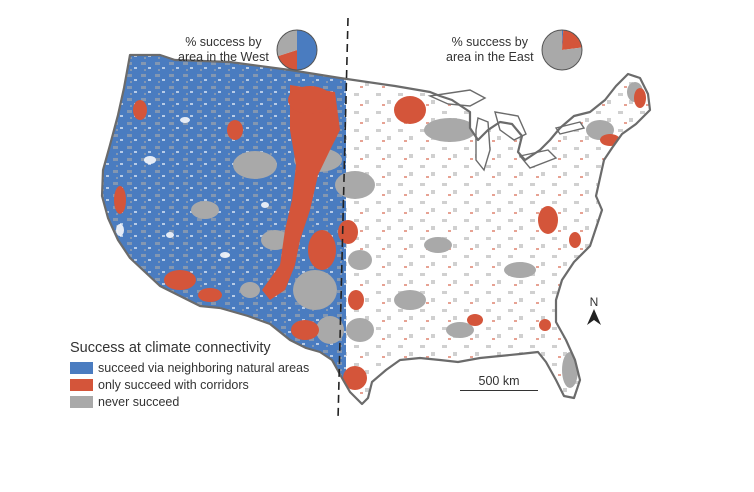 The width and height of the screenshot is (754, 492). I want to click on east-pie-chart, so click(562, 50).